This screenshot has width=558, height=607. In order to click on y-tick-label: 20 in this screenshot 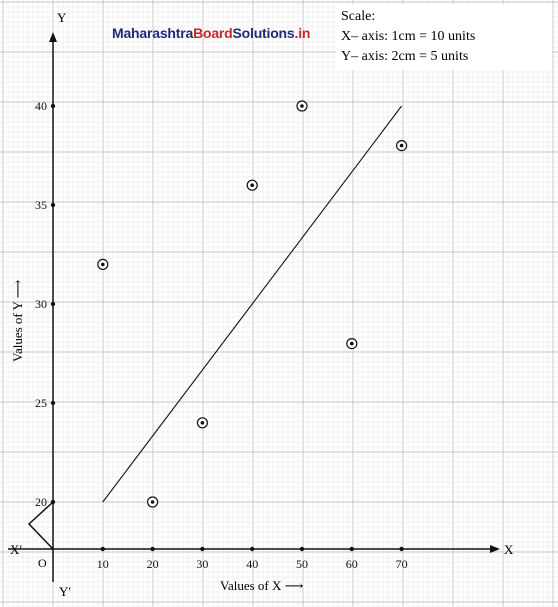, I will do `click(41, 502)`.